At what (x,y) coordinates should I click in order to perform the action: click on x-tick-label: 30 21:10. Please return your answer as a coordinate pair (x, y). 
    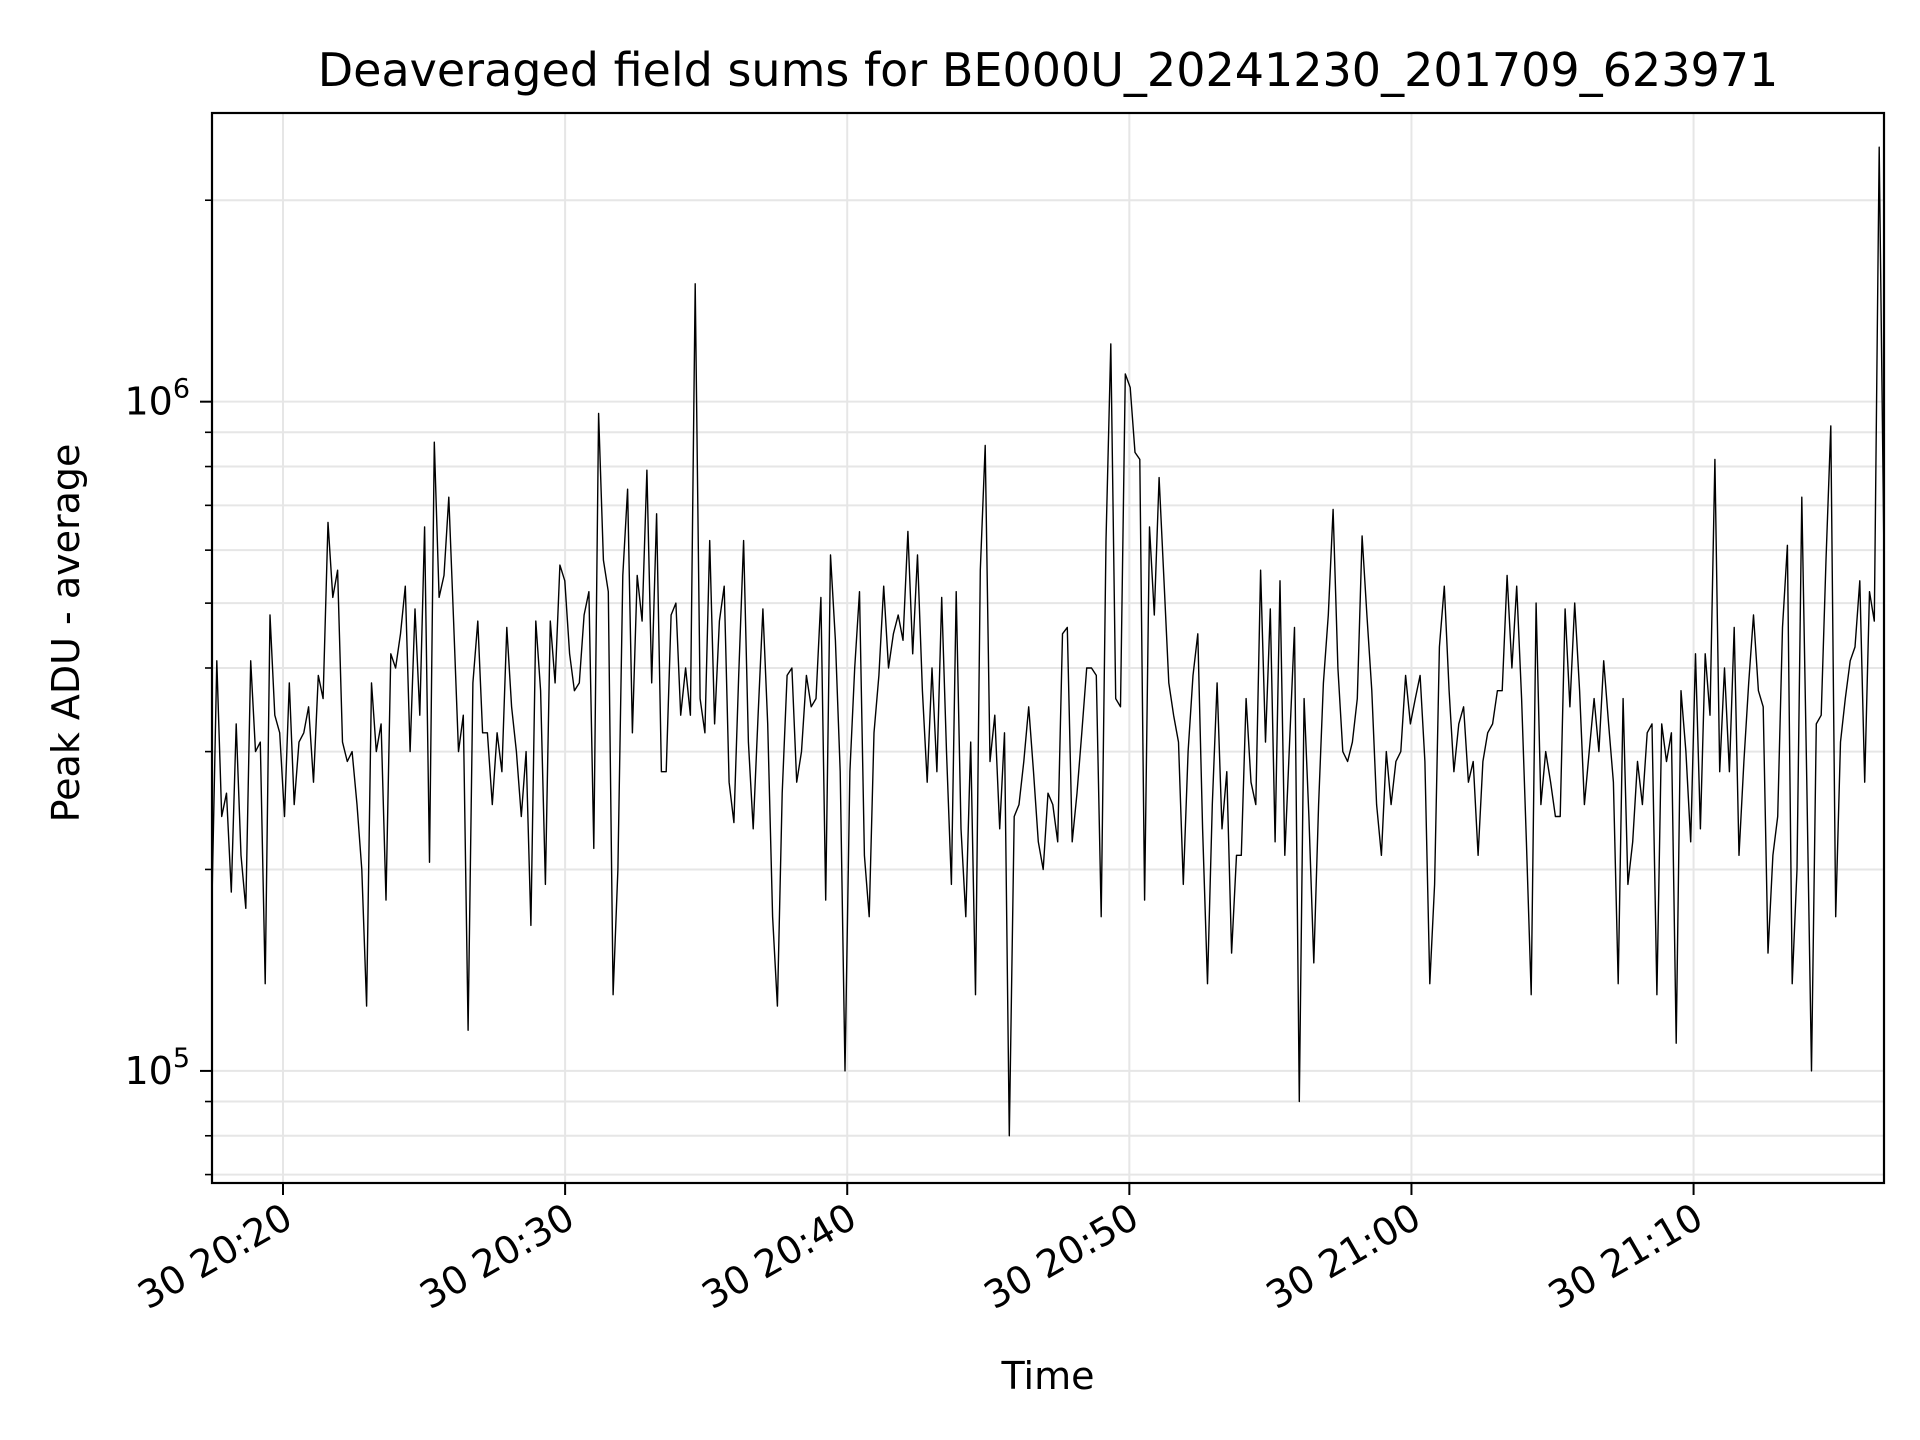
    Looking at the image, I should click on (1625, 1256).